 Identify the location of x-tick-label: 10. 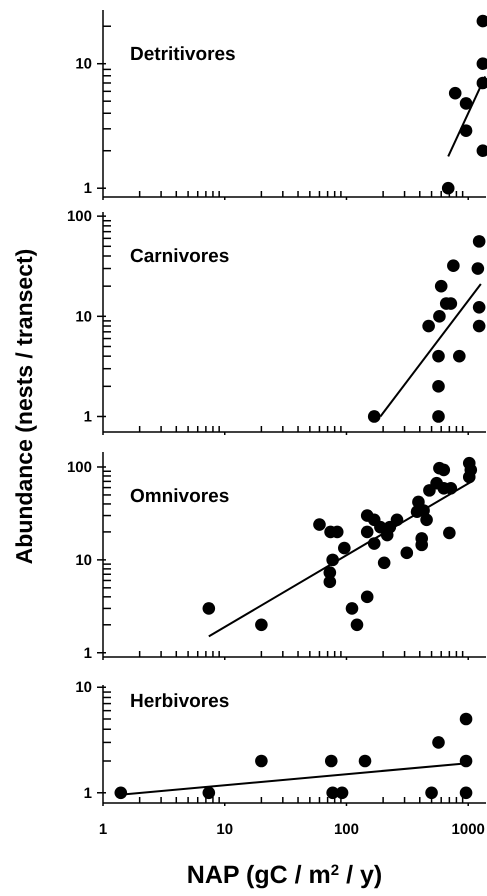
(225, 829).